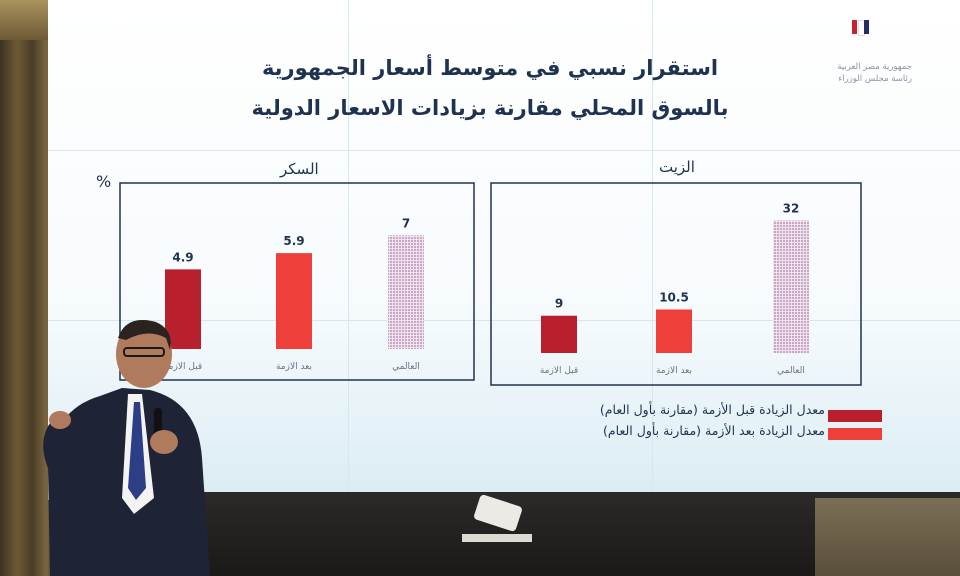 The height and width of the screenshot is (576, 960). I want to click on org-name: جمهورية مصر العربية, so click(874, 67).